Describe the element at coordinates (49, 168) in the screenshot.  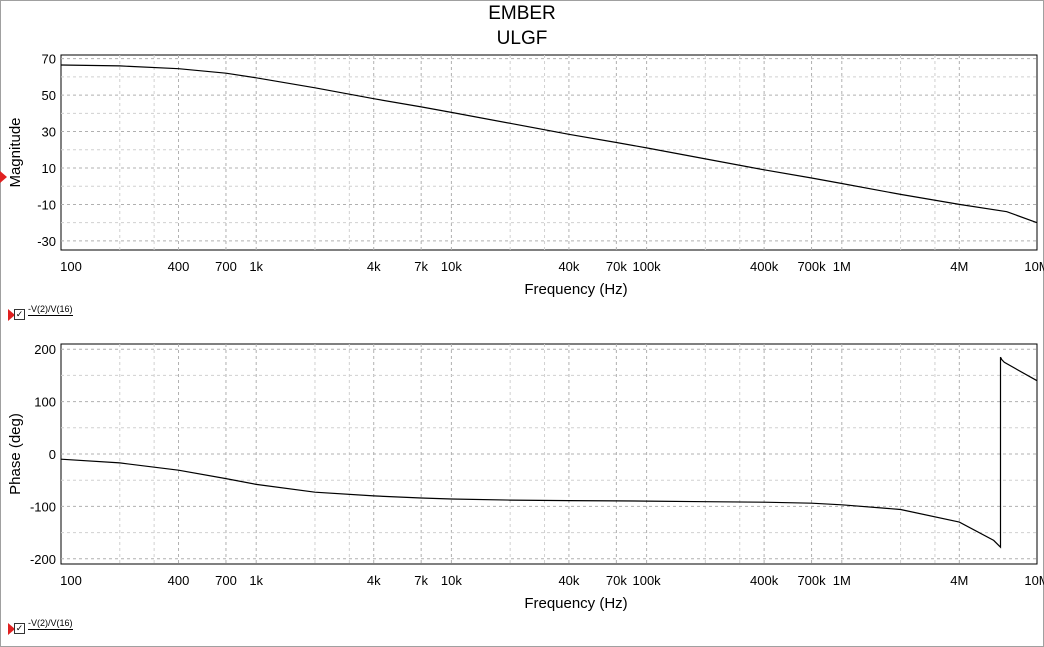
I see `y-tick-label: 10` at that location.